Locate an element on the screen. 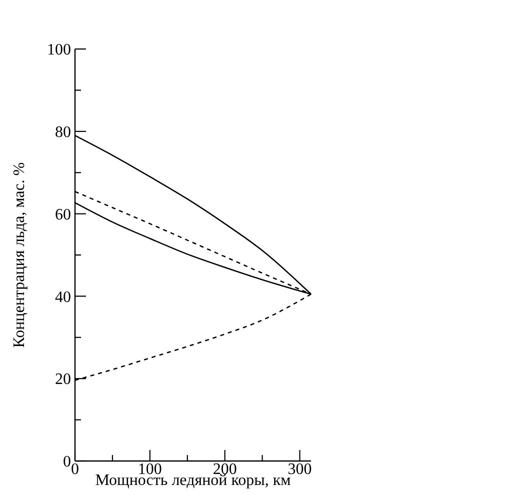 This screenshot has height=495, width=508. y-tick-label: 60 is located at coordinates (63, 215).